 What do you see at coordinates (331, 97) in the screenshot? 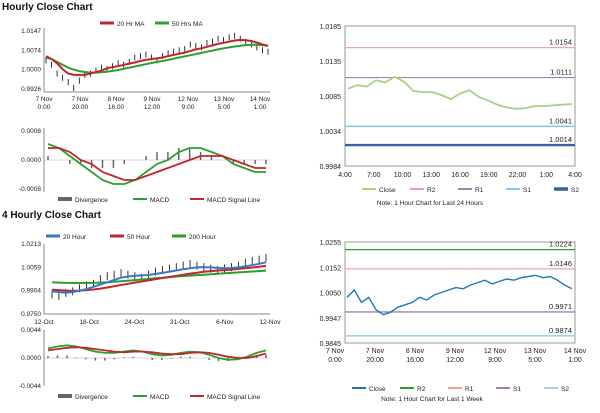
I see `y-tick-label: 1.0085` at bounding box center [331, 97].